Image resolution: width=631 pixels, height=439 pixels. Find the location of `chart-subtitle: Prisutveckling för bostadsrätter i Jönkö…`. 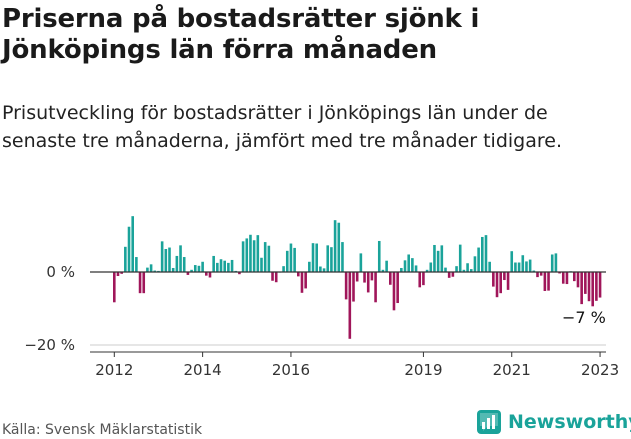

chart-subtitle: Prisutveckling för bostadsrätter i Jönkö… is located at coordinates (282, 127).